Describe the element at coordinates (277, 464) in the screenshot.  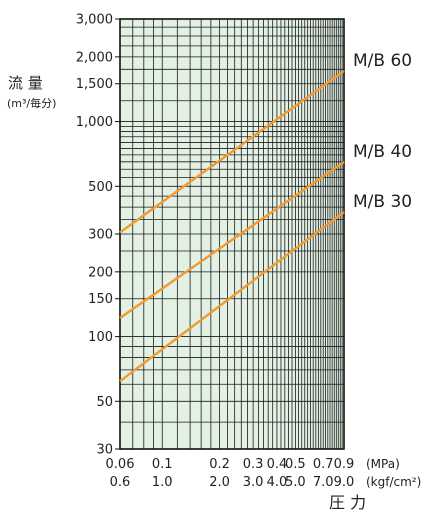
I see `x-tick-label-mpa: 0.4` at that location.